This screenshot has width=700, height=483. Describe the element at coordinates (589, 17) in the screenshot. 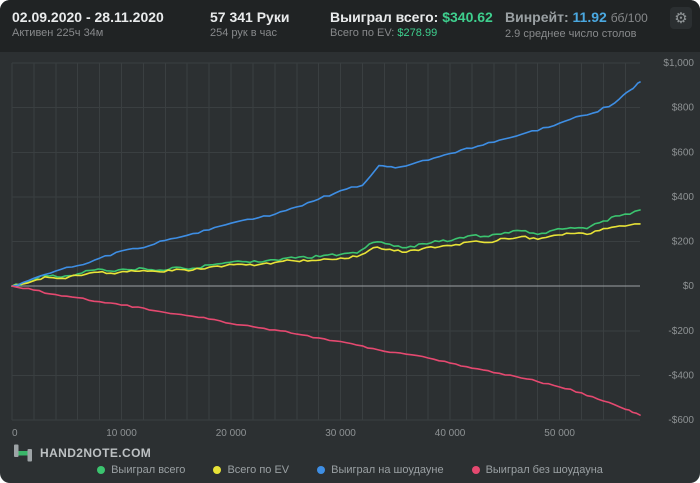

I see `winrate-value: 11.92` at that location.